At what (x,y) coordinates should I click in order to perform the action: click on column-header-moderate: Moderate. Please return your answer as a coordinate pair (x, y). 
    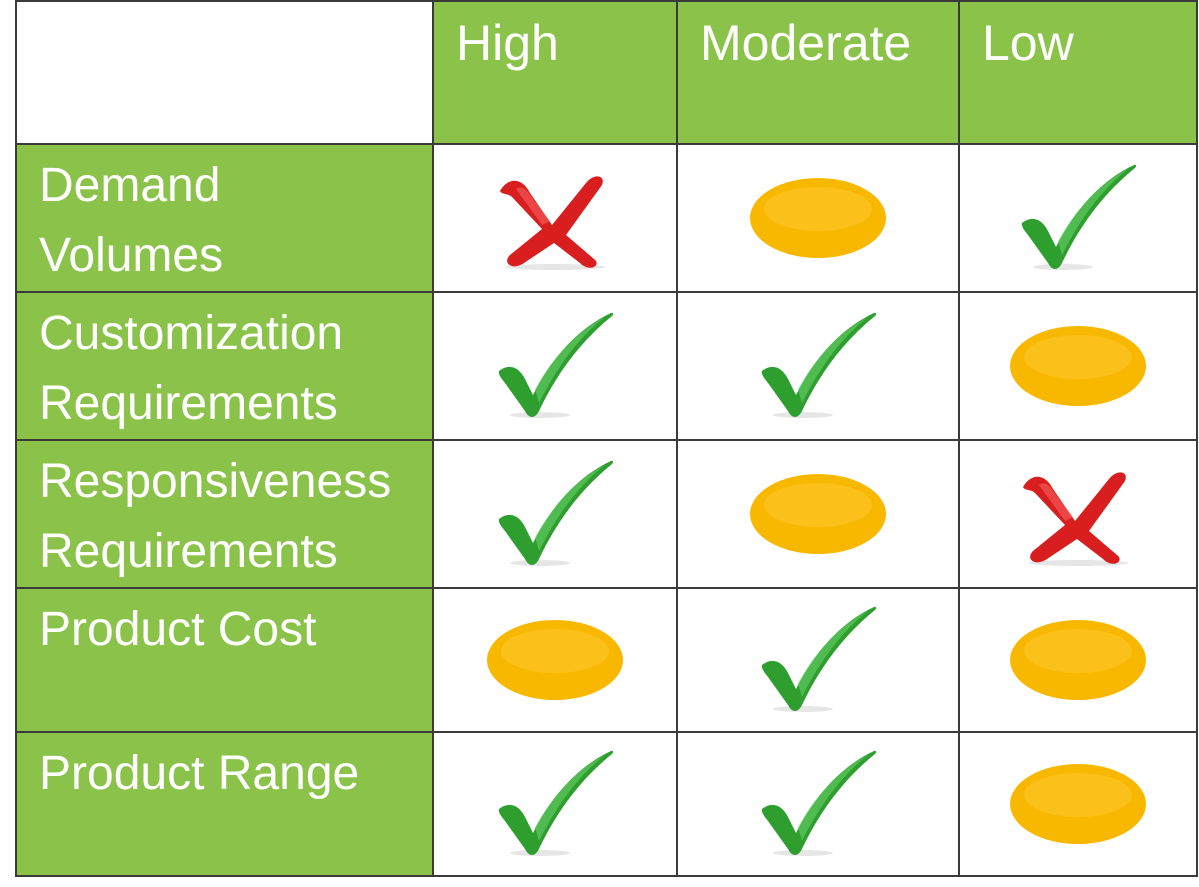
    Looking at the image, I should click on (818, 72).